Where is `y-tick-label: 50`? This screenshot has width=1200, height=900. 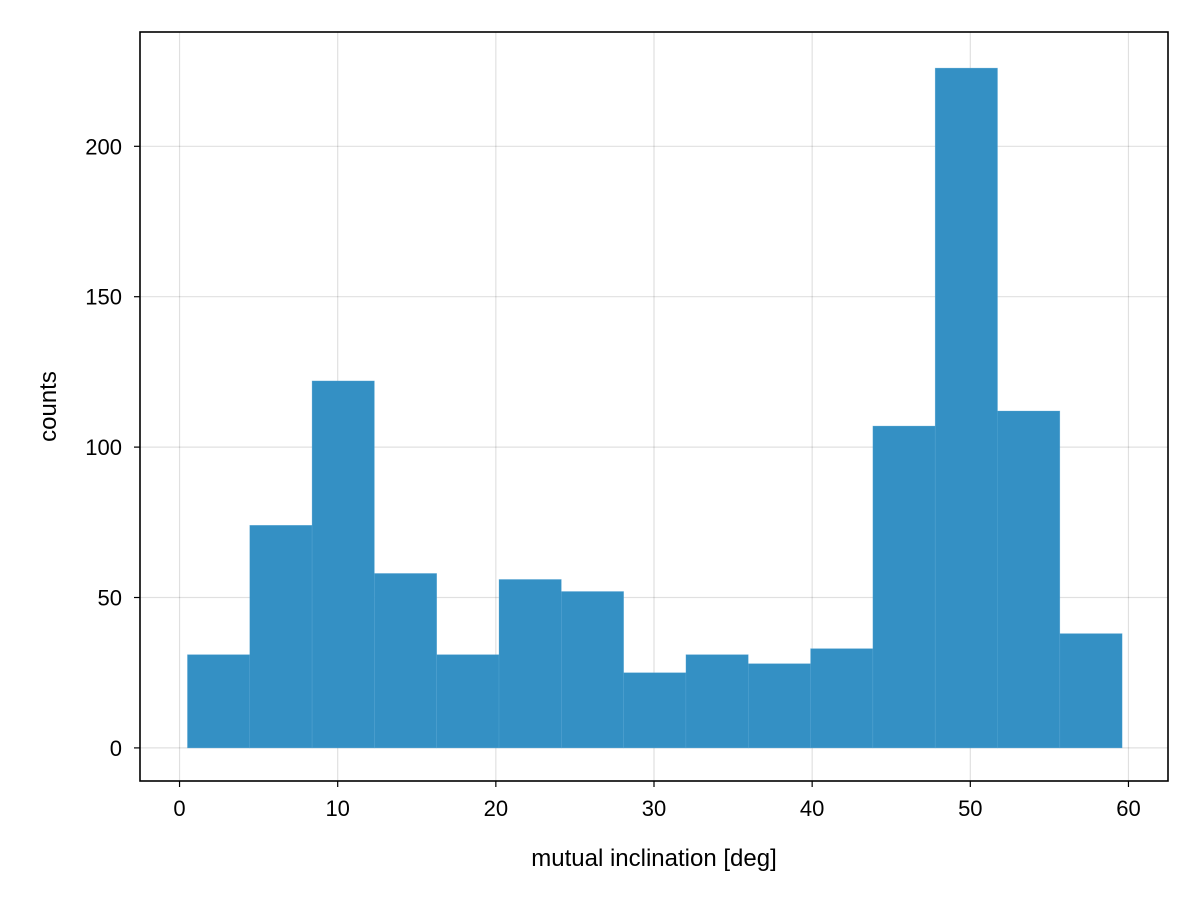 y-tick-label: 50 is located at coordinates (110, 598).